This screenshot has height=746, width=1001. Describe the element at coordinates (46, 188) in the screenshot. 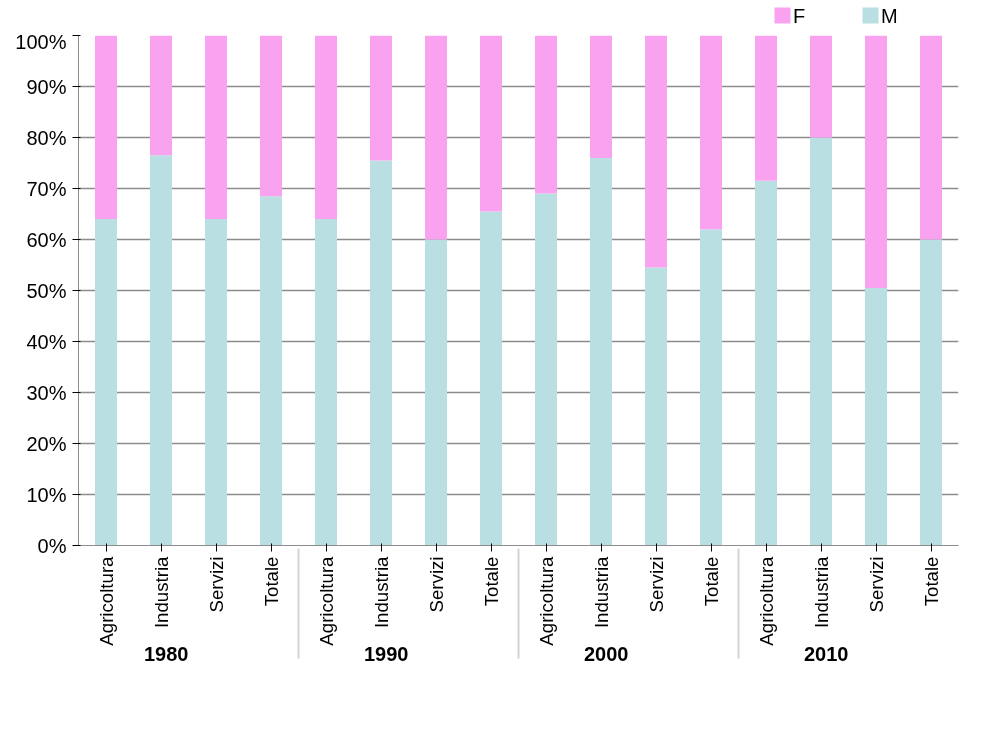

I see `y-tick-label: 70%` at that location.